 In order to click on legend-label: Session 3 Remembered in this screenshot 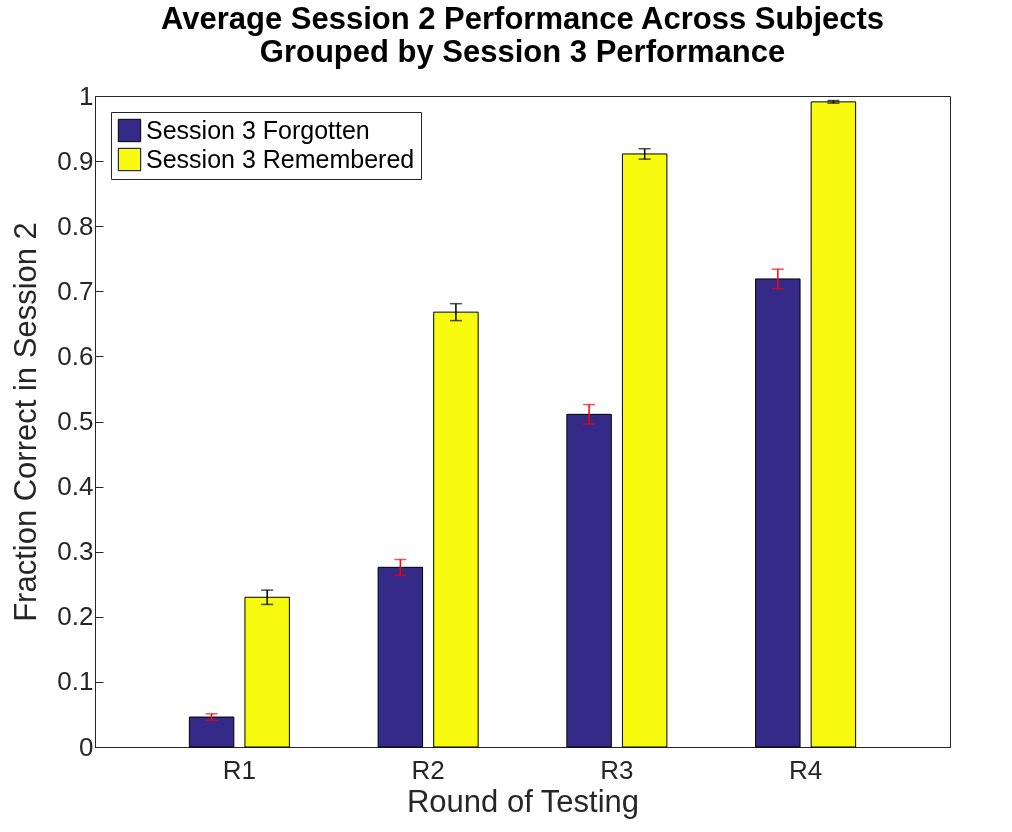, I will do `click(280, 158)`.